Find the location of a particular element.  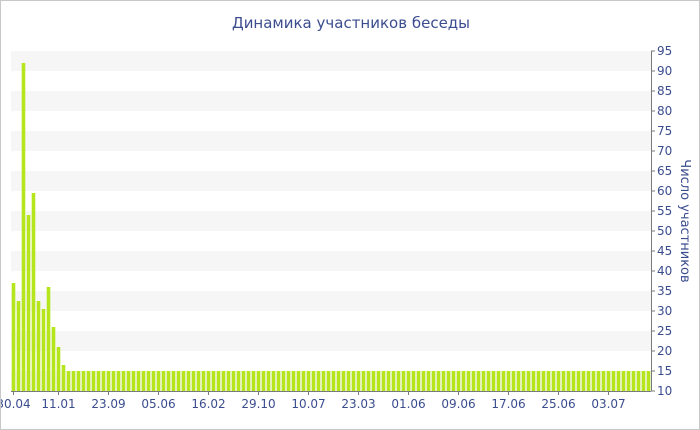

x-tick-label: 11.01 is located at coordinates (58, 404).